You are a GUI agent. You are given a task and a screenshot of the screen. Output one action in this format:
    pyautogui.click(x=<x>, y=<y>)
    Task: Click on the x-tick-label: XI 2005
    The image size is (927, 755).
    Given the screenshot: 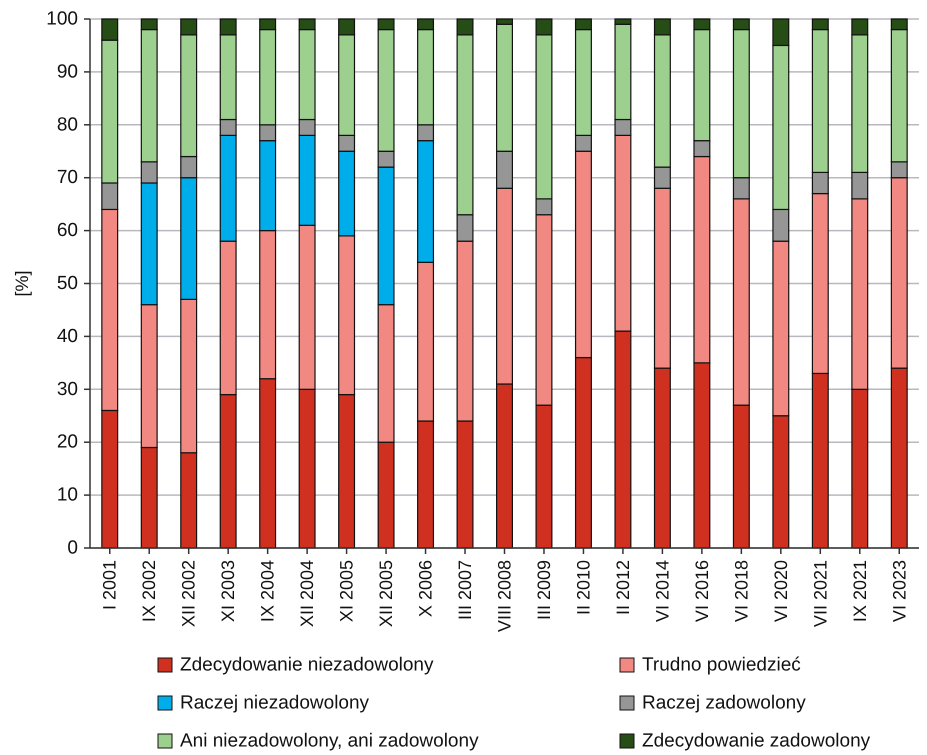 What is the action you would take?
    pyautogui.click(x=346, y=591)
    